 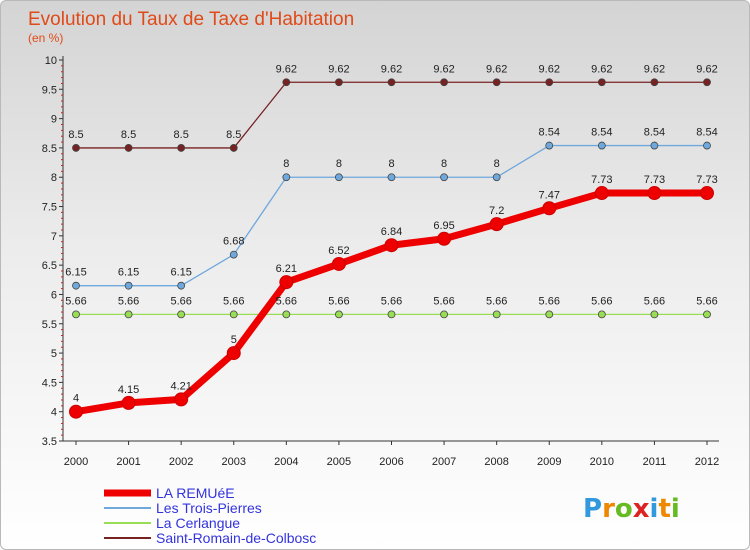 I want to click on chart-title: Evolution du Taux de Taxe d'Habitation, so click(x=191, y=19).